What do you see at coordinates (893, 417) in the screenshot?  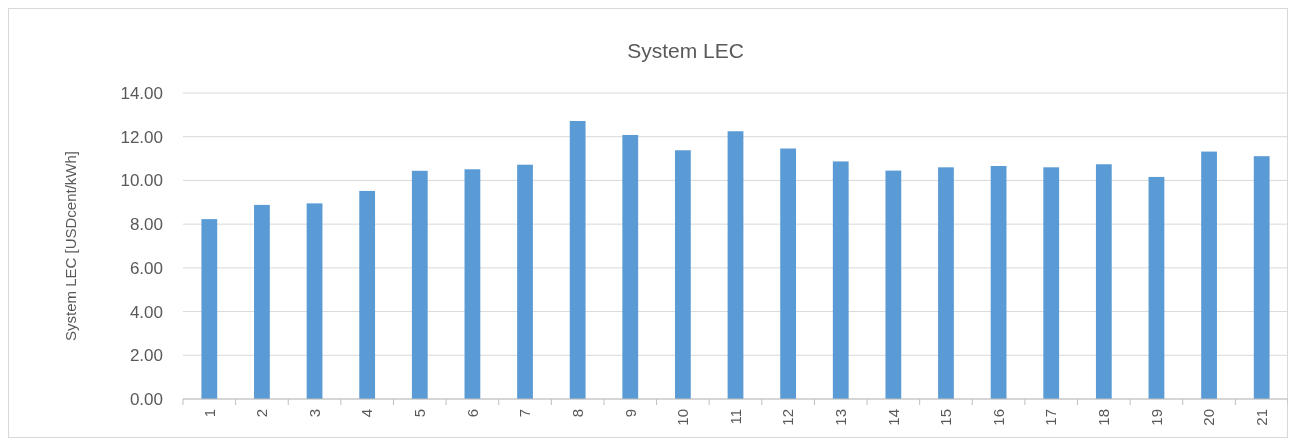 I see `x-tick-label: 14` at bounding box center [893, 417].